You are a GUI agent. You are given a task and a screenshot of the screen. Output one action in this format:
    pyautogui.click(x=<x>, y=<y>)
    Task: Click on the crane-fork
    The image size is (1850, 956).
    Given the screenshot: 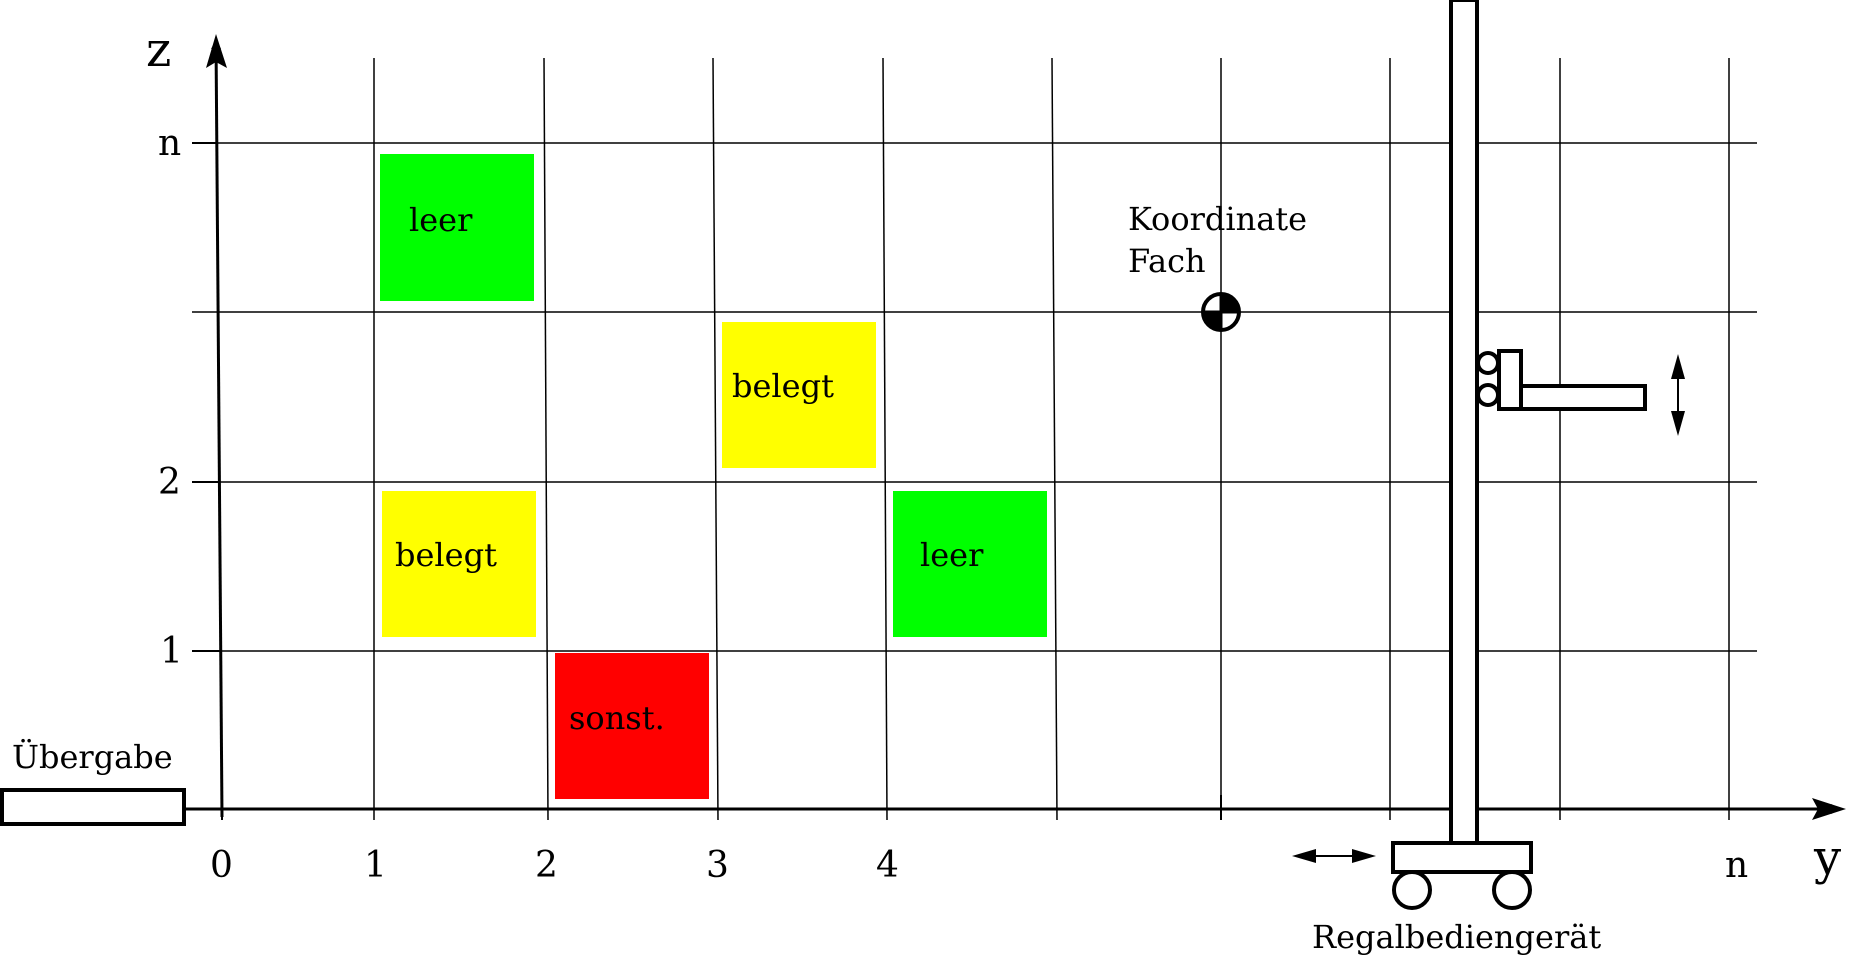 What is the action you would take?
    pyautogui.click(x=1583, y=397)
    